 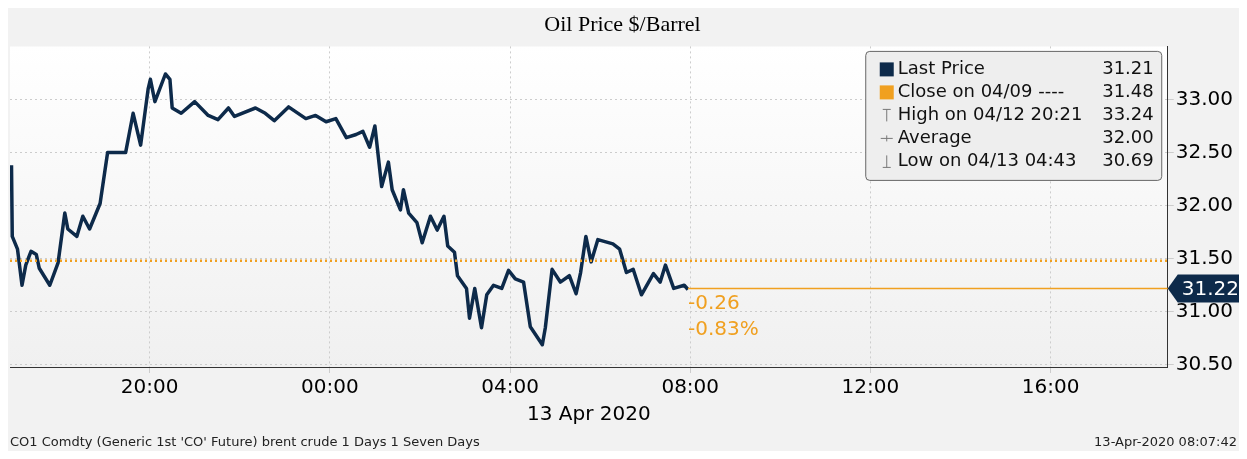 I want to click on ref-line-label: 31.22, so click(x=1210, y=287).